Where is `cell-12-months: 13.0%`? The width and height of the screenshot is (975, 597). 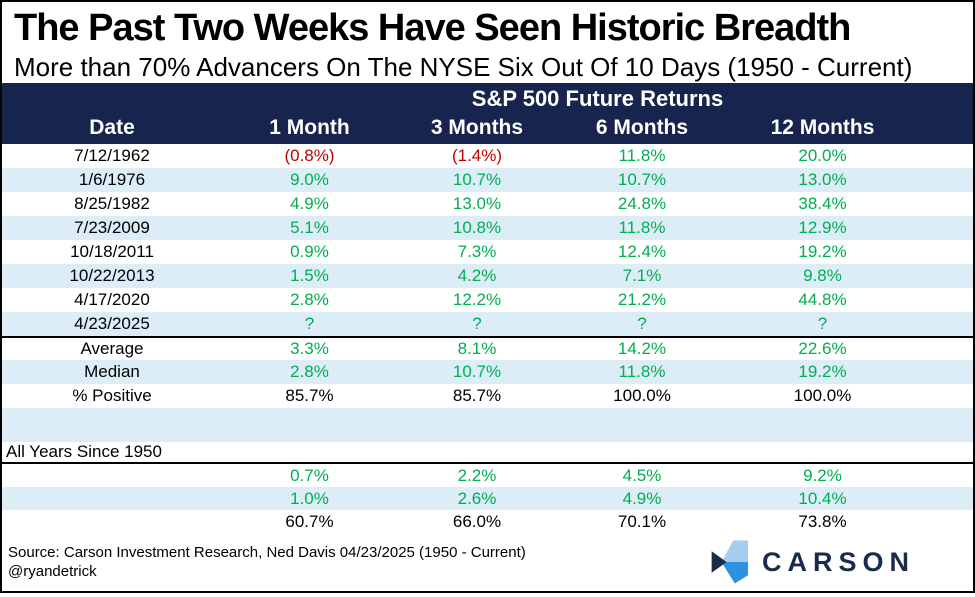
cell-12-months: 13.0% is located at coordinates (822, 179).